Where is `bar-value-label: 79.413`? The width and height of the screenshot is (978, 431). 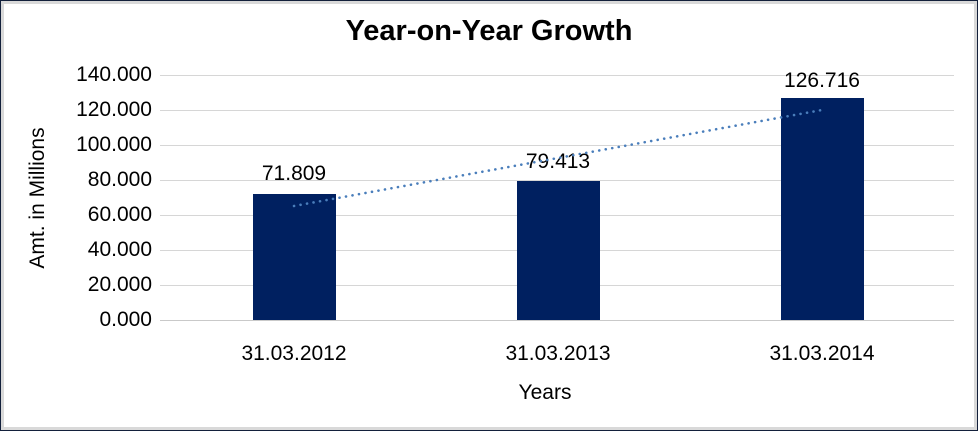 bar-value-label: 79.413 is located at coordinates (558, 161).